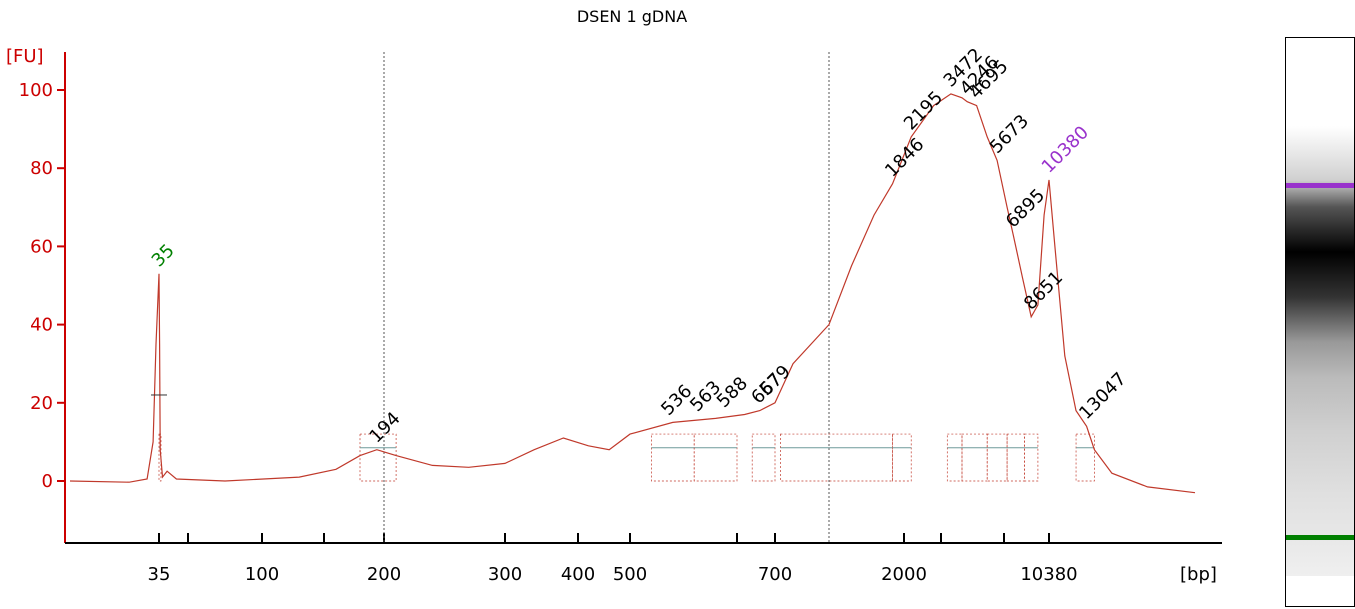 This screenshot has height=609, width=1355. I want to click on y-axis-label: [FU], so click(25, 56).